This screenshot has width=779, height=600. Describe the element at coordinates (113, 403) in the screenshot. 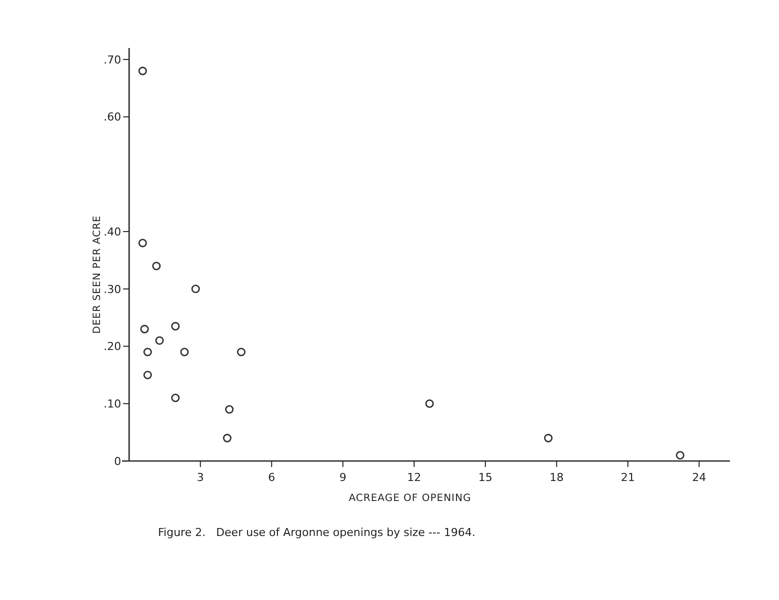

I see `y-tick-label: .10` at that location.